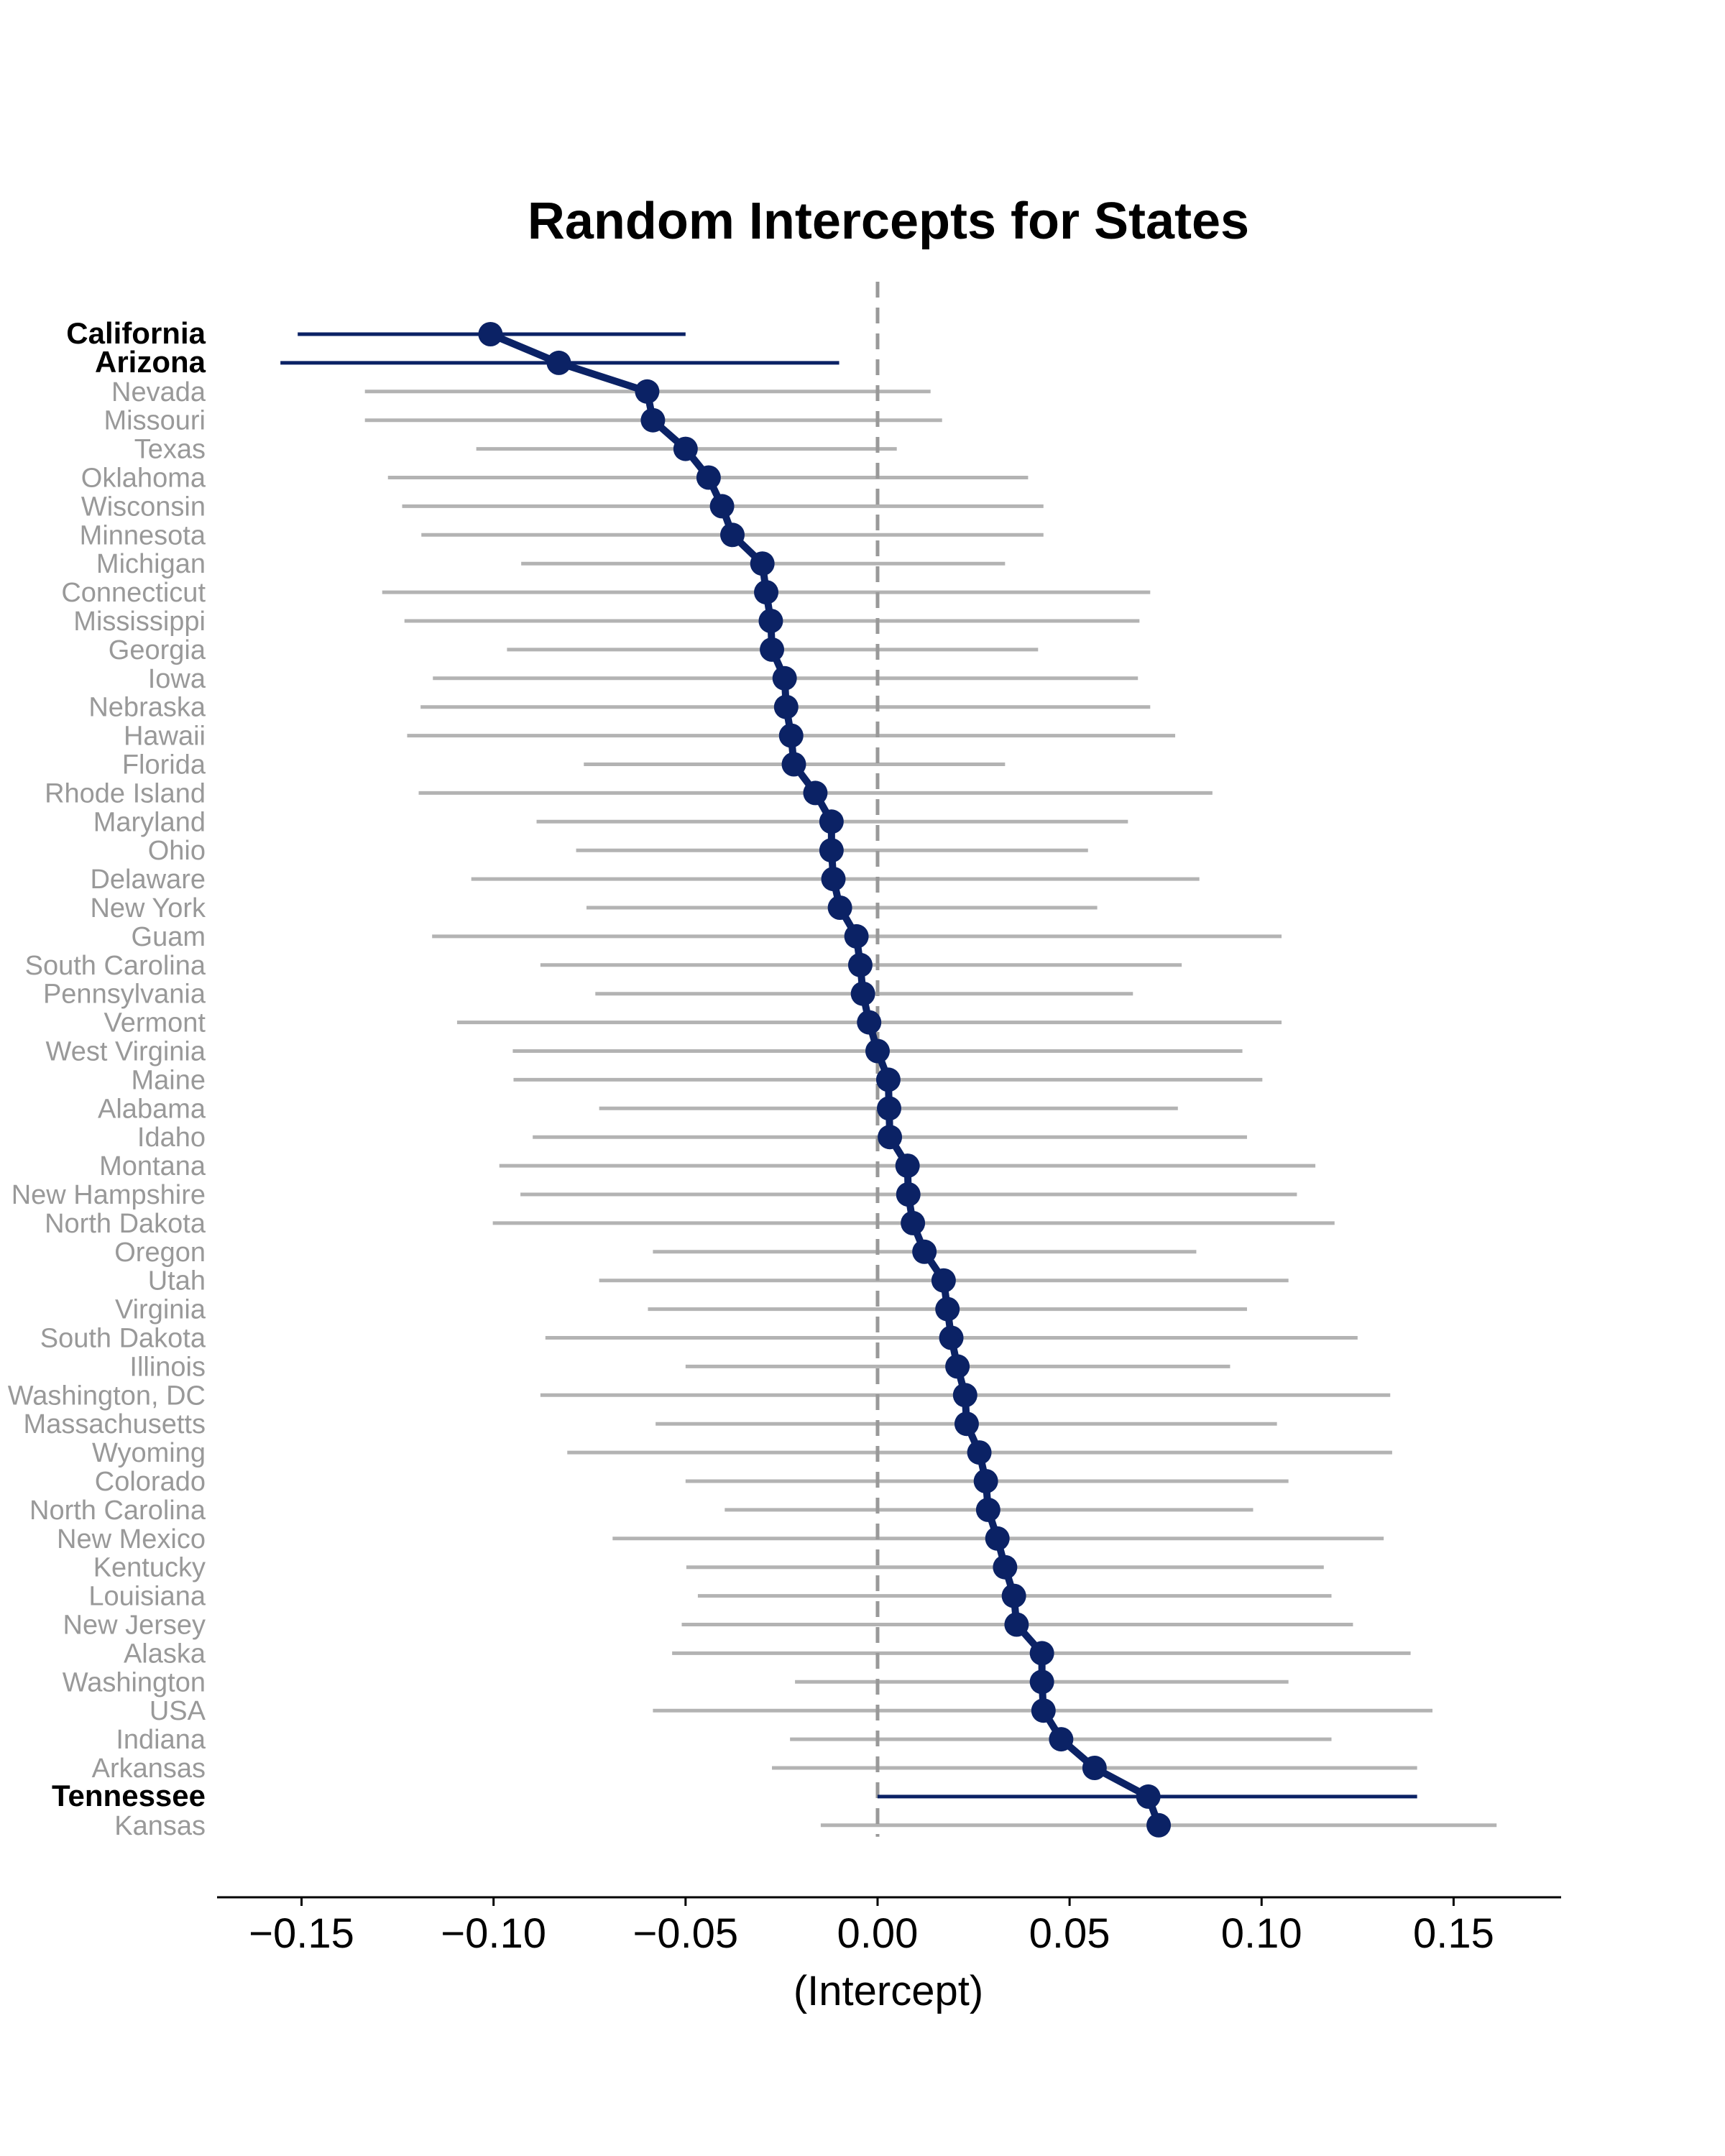 This screenshot has height=2156, width=1725. I want to click on point-maryland, so click(831, 821).